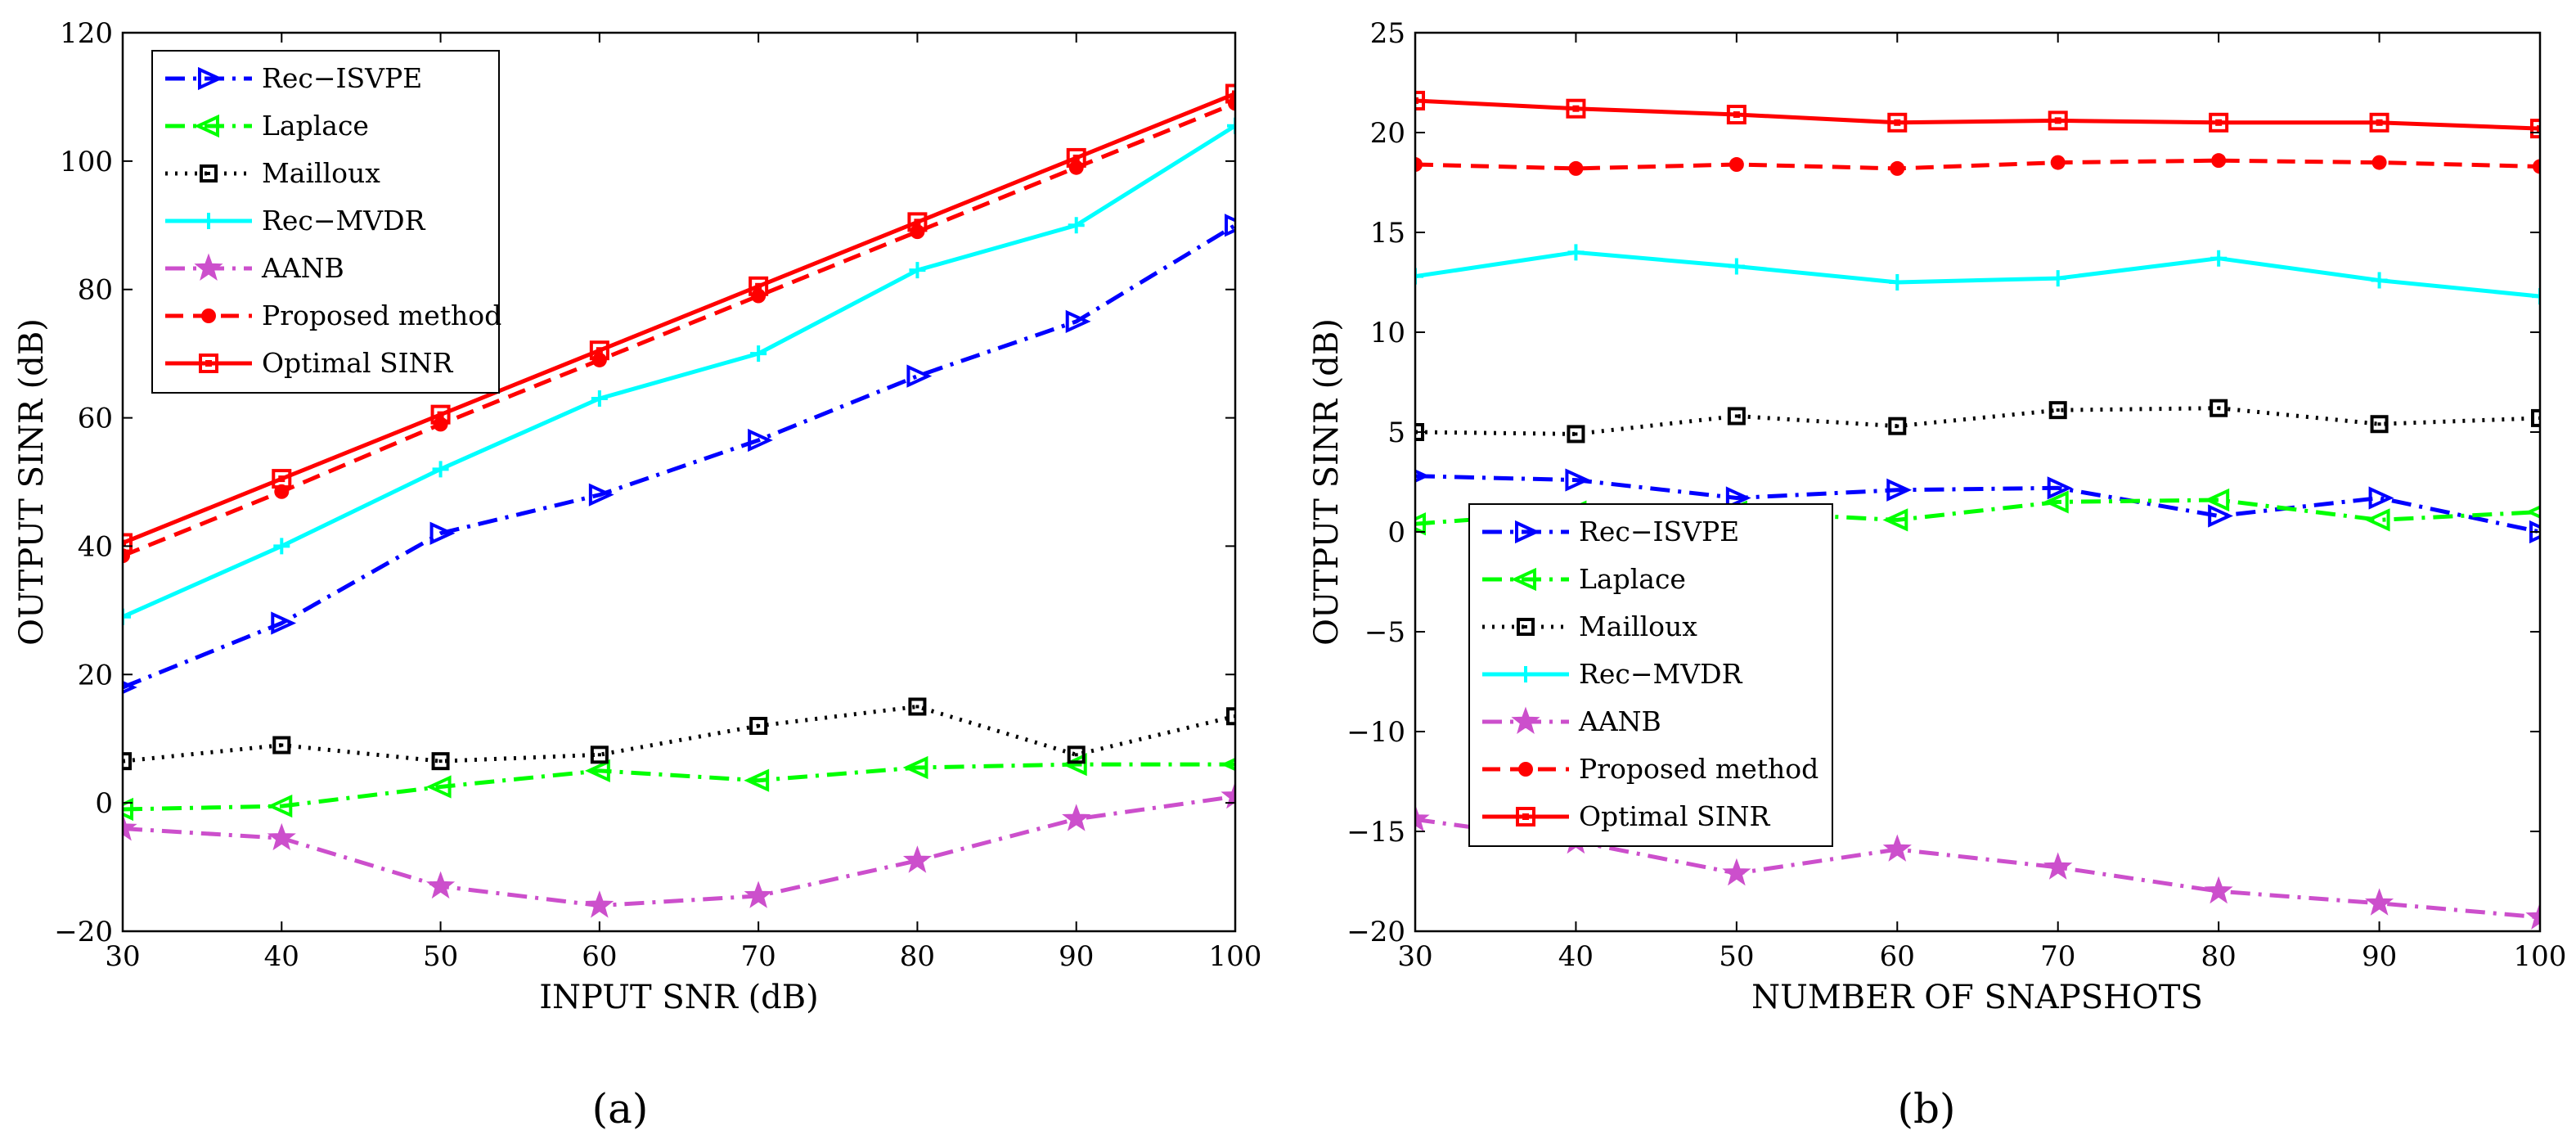  What do you see at coordinates (2379, 956) in the screenshot?
I see `x-tick-label: 90` at bounding box center [2379, 956].